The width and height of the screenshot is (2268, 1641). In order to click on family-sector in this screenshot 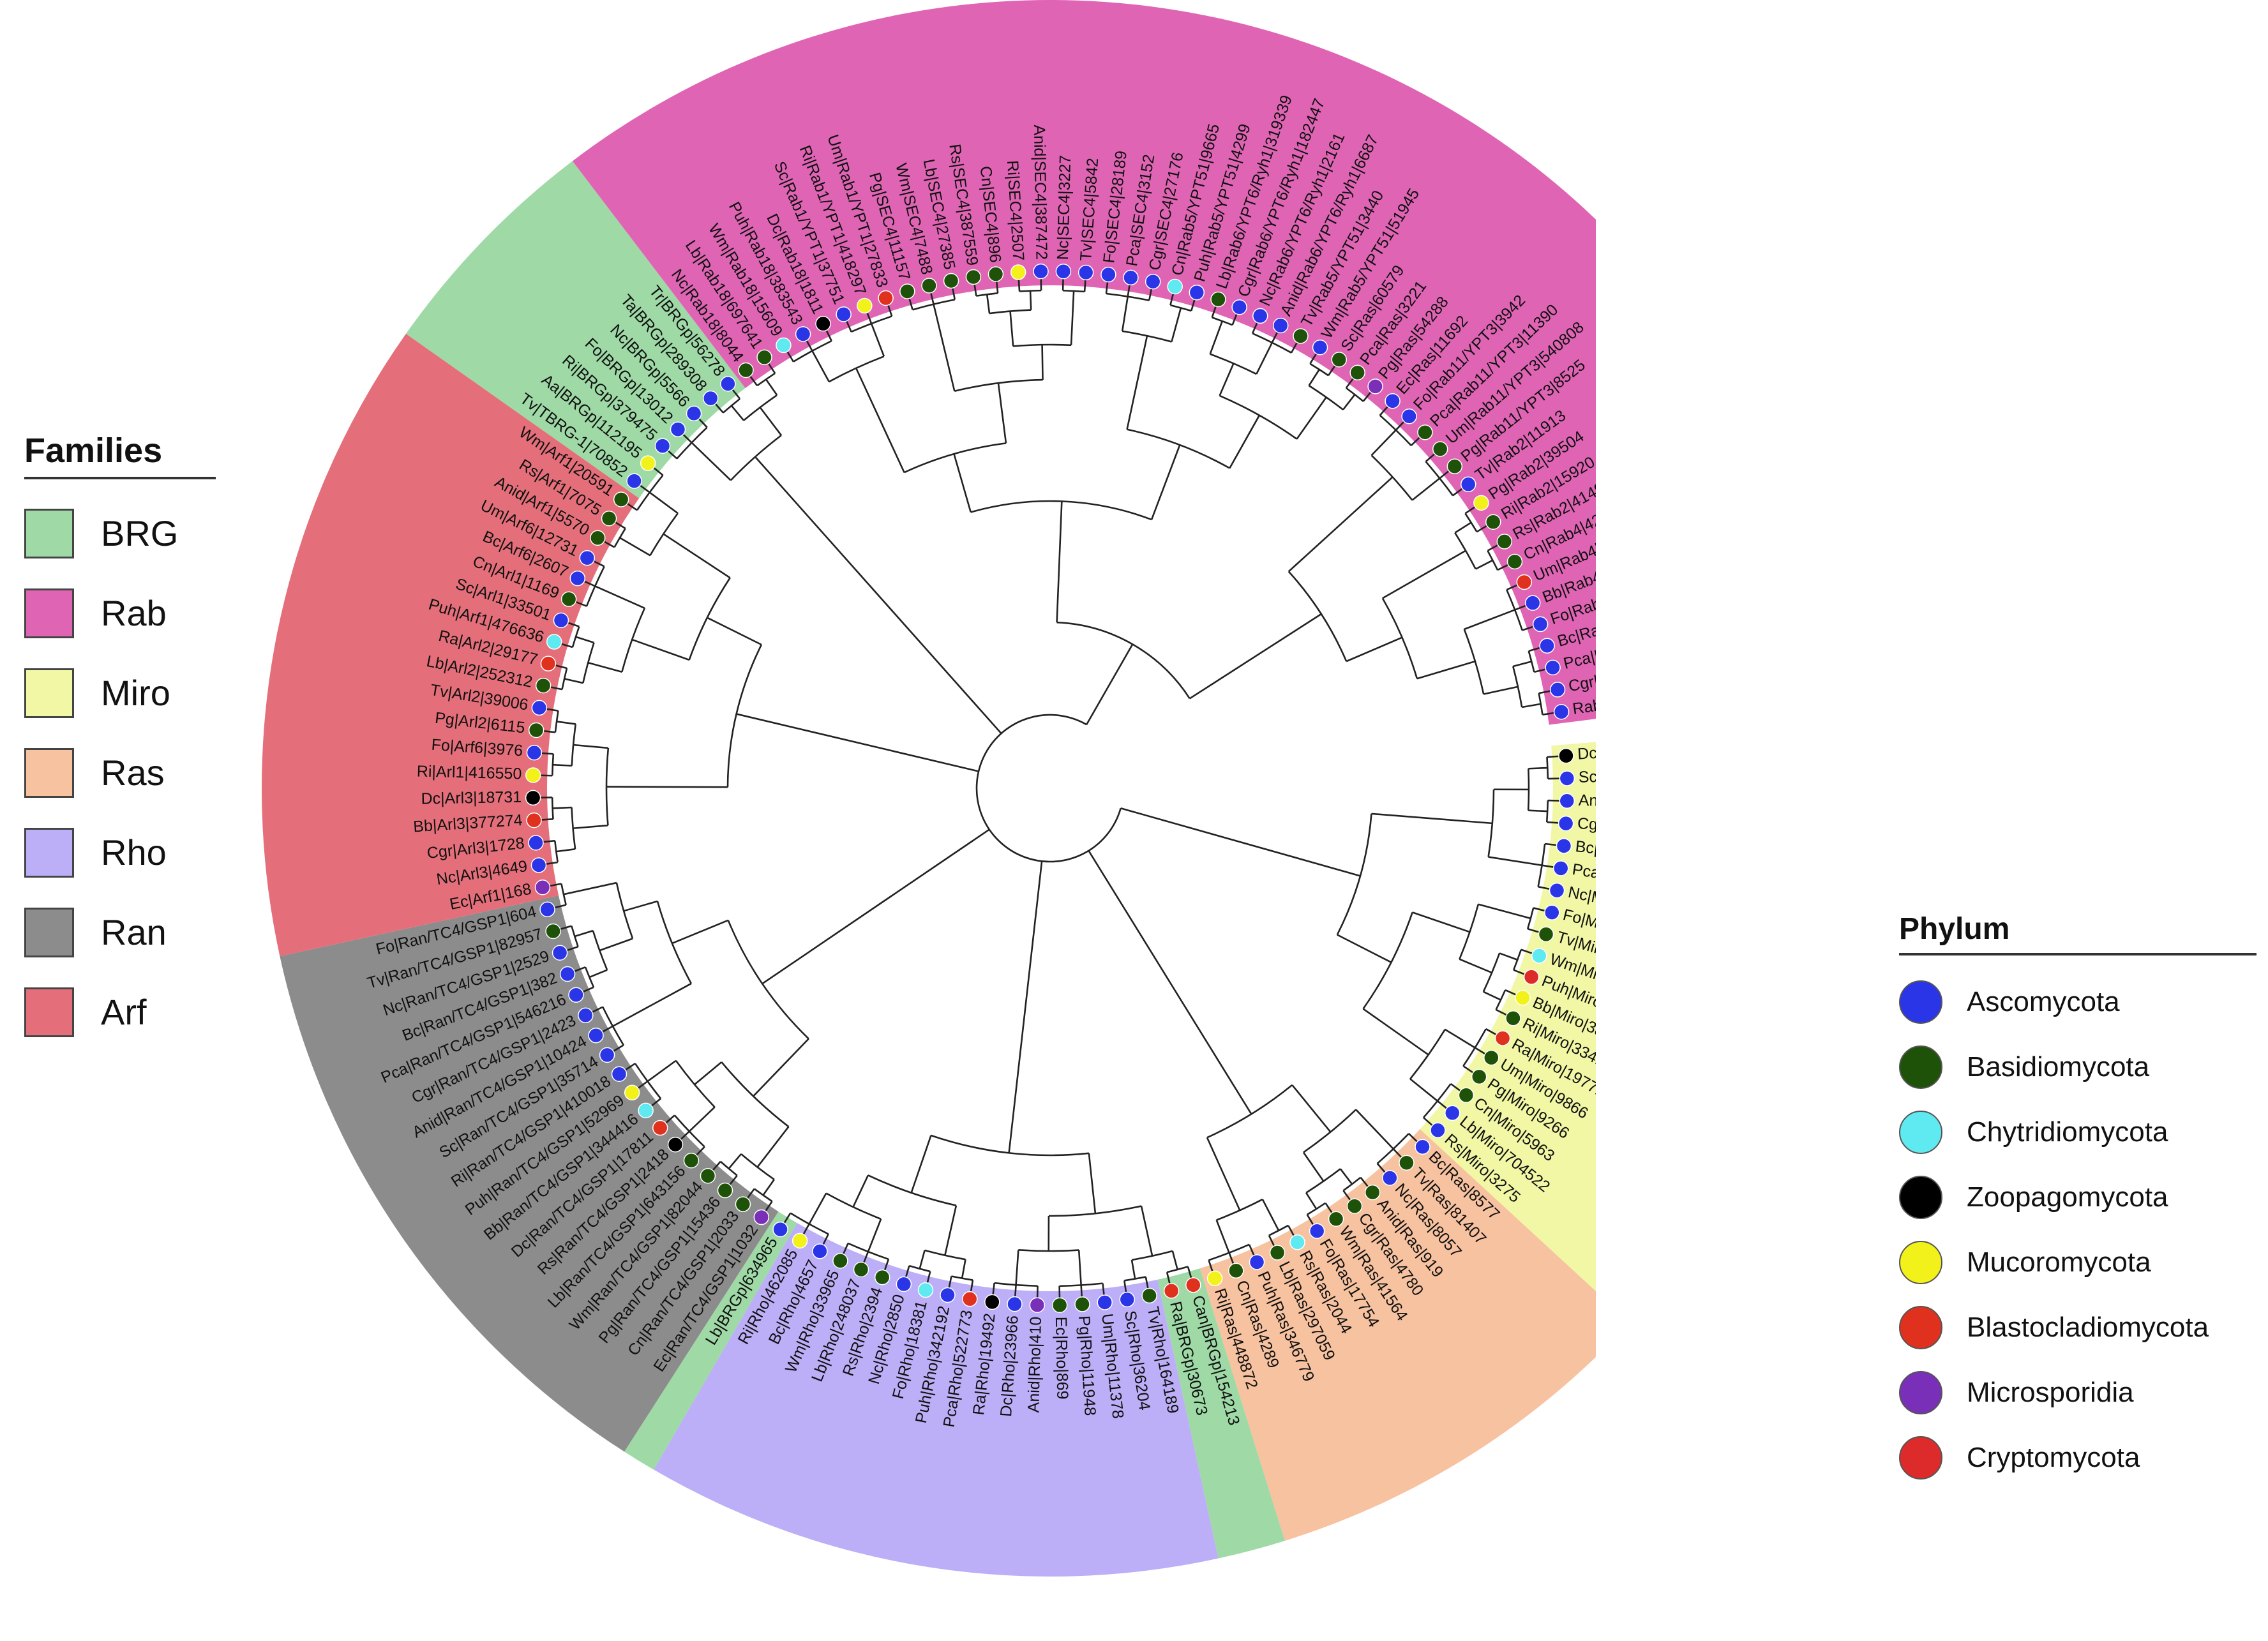, I will do `click(575, 329)`.